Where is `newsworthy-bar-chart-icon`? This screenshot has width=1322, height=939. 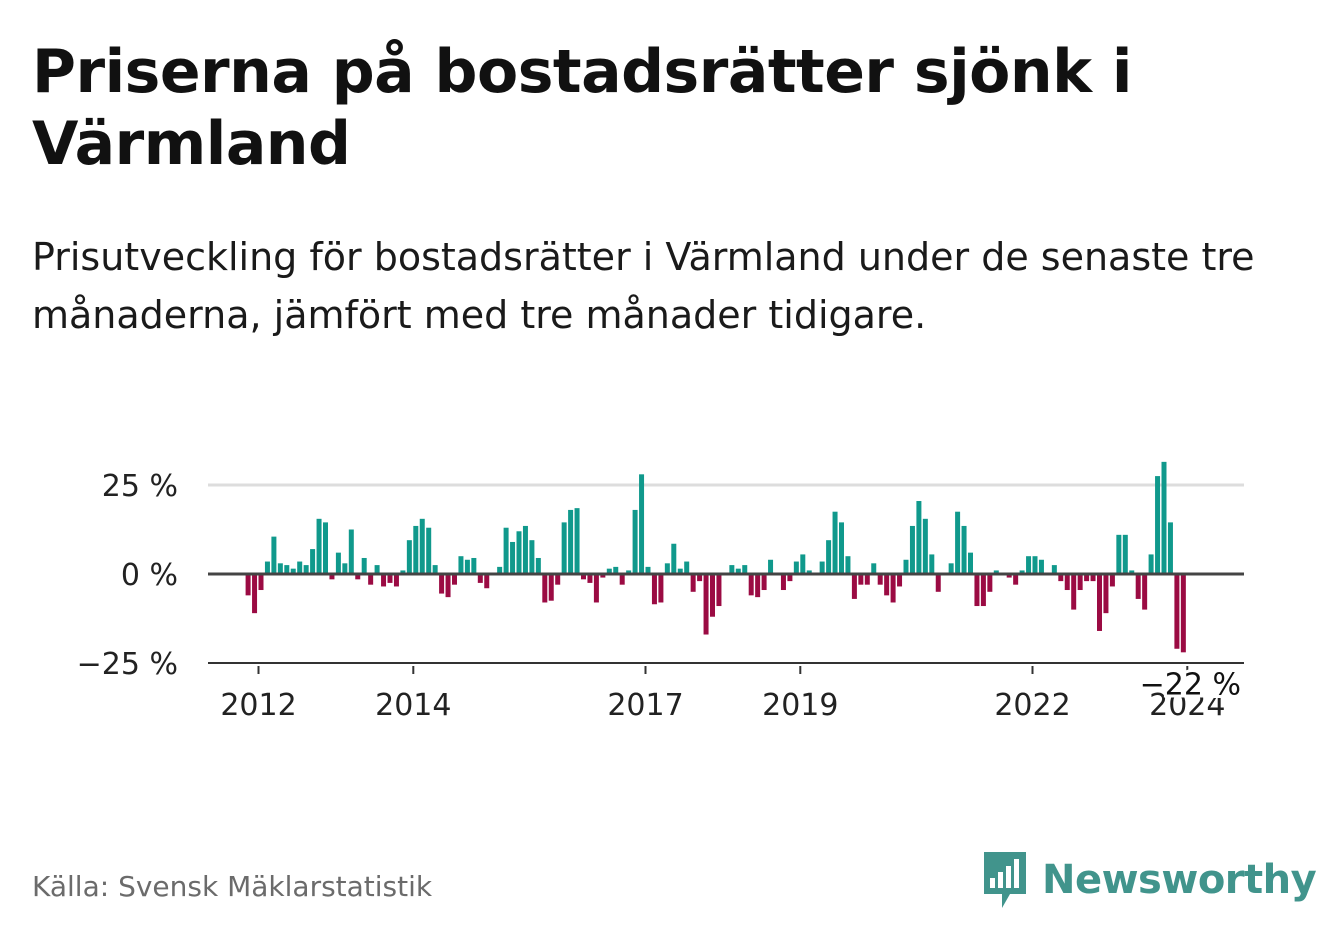 newsworthy-bar-chart-icon is located at coordinates (1005, 880).